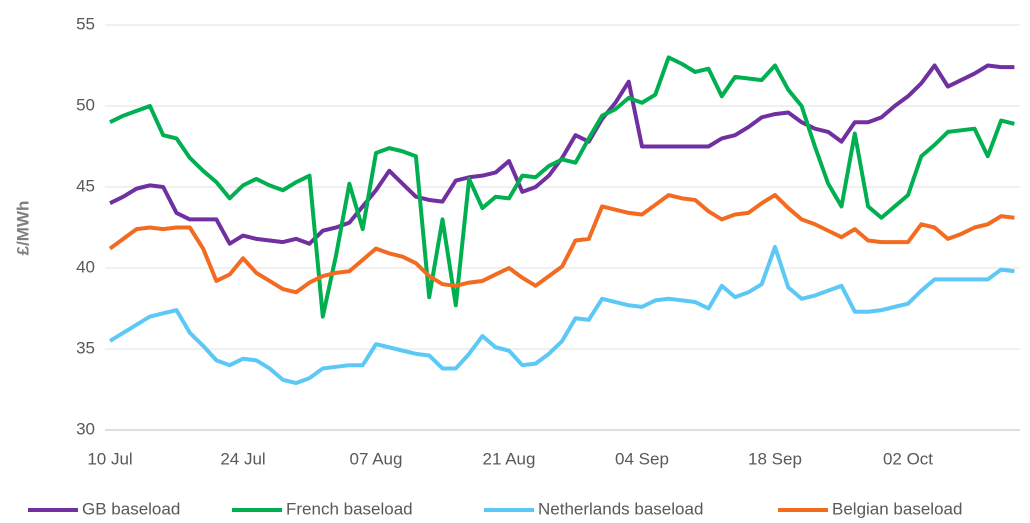 The width and height of the screenshot is (1030, 523). Describe the element at coordinates (85, 104) in the screenshot. I see `y-tick-label: 50` at that location.